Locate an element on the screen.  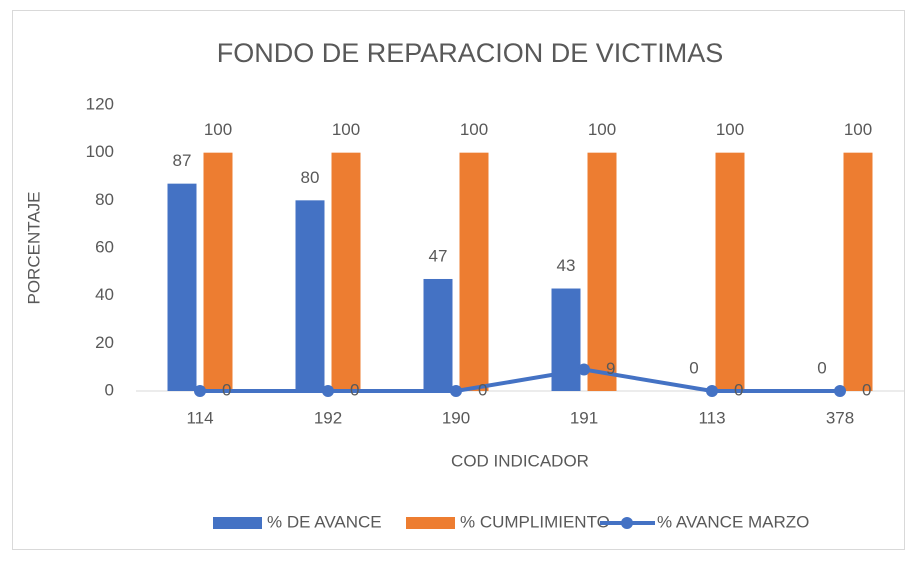
x-tick-label: 190 is located at coordinates (456, 417).